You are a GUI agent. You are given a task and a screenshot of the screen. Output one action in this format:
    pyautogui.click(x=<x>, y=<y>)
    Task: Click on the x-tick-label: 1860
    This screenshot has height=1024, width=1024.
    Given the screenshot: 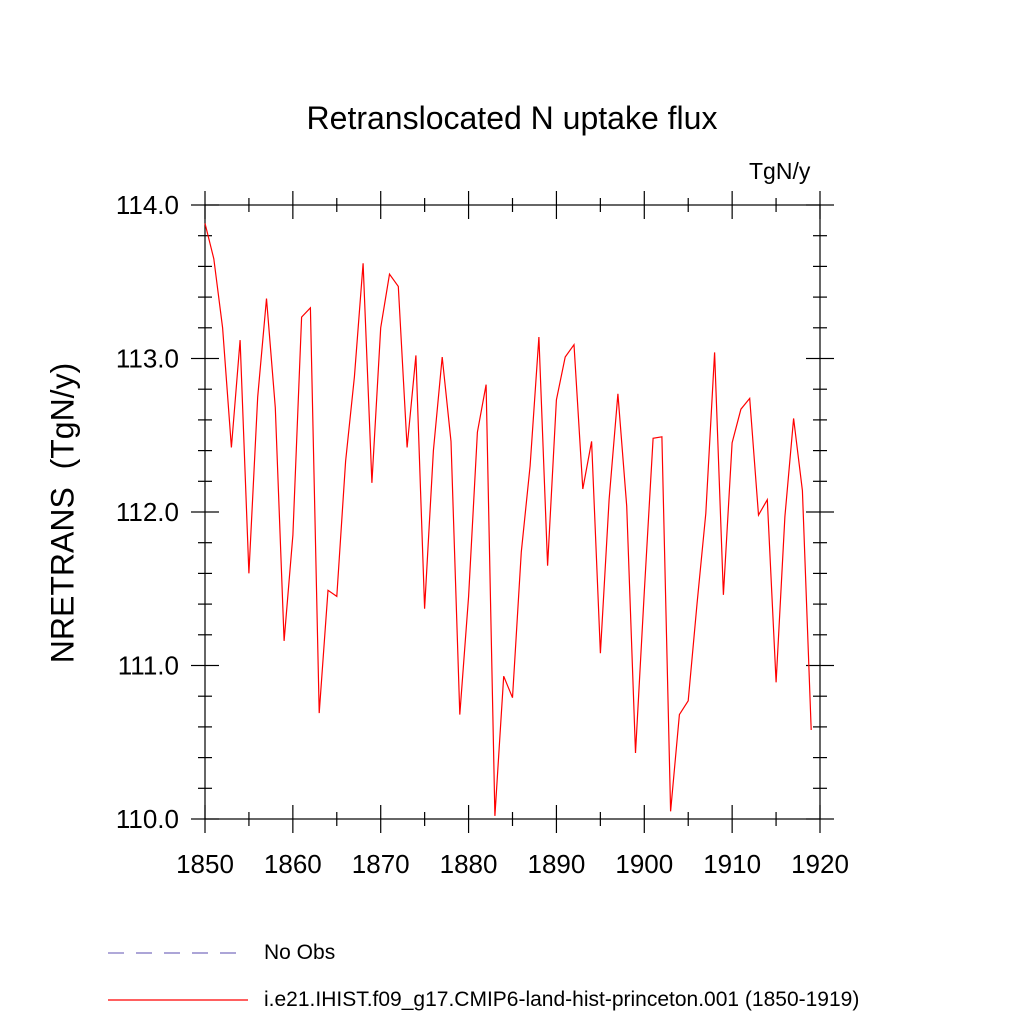 What is the action you would take?
    pyautogui.click(x=293, y=864)
    